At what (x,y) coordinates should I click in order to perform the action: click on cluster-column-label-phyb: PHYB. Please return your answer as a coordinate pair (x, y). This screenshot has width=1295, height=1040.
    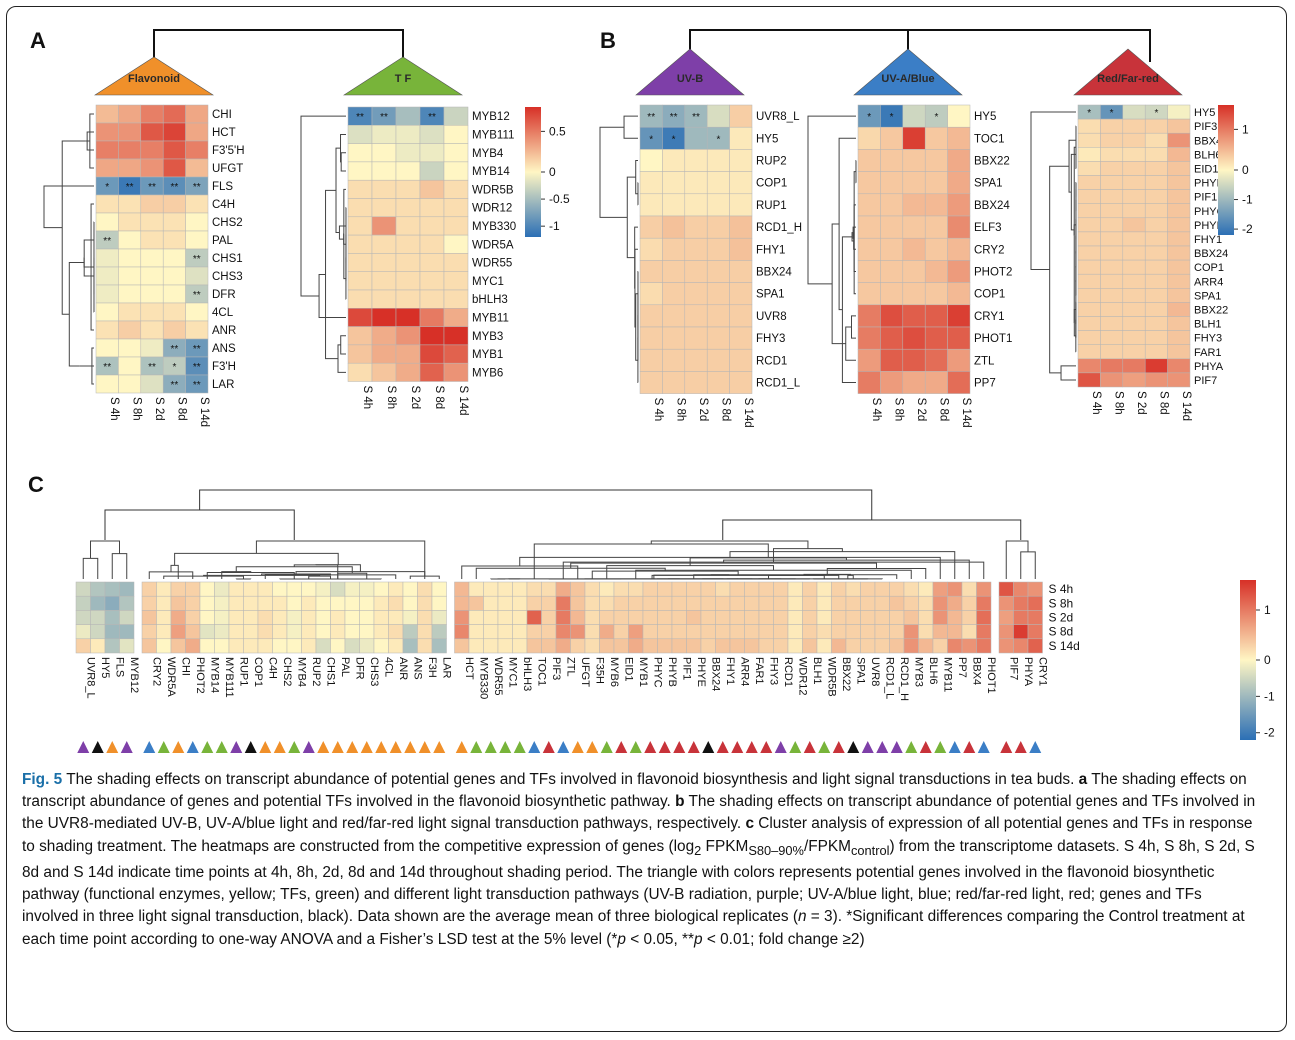
    Looking at the image, I should click on (672, 672).